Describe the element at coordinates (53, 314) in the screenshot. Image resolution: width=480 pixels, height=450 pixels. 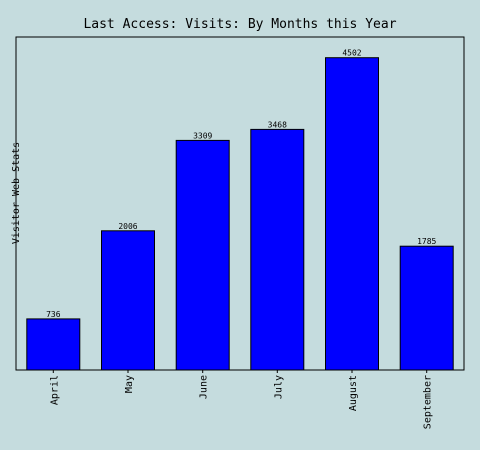
I see `data-label-april: 736` at that location.